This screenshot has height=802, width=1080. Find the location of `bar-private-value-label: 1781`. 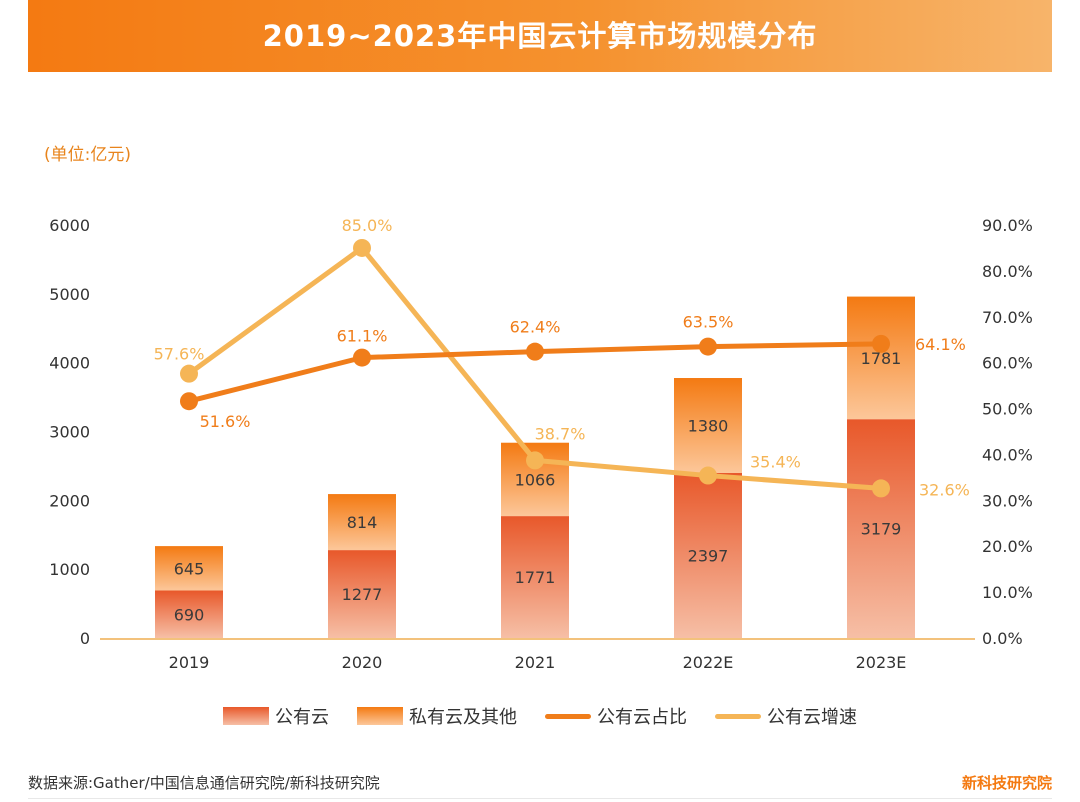

bar-private-value-label: 1781 is located at coordinates (881, 358).